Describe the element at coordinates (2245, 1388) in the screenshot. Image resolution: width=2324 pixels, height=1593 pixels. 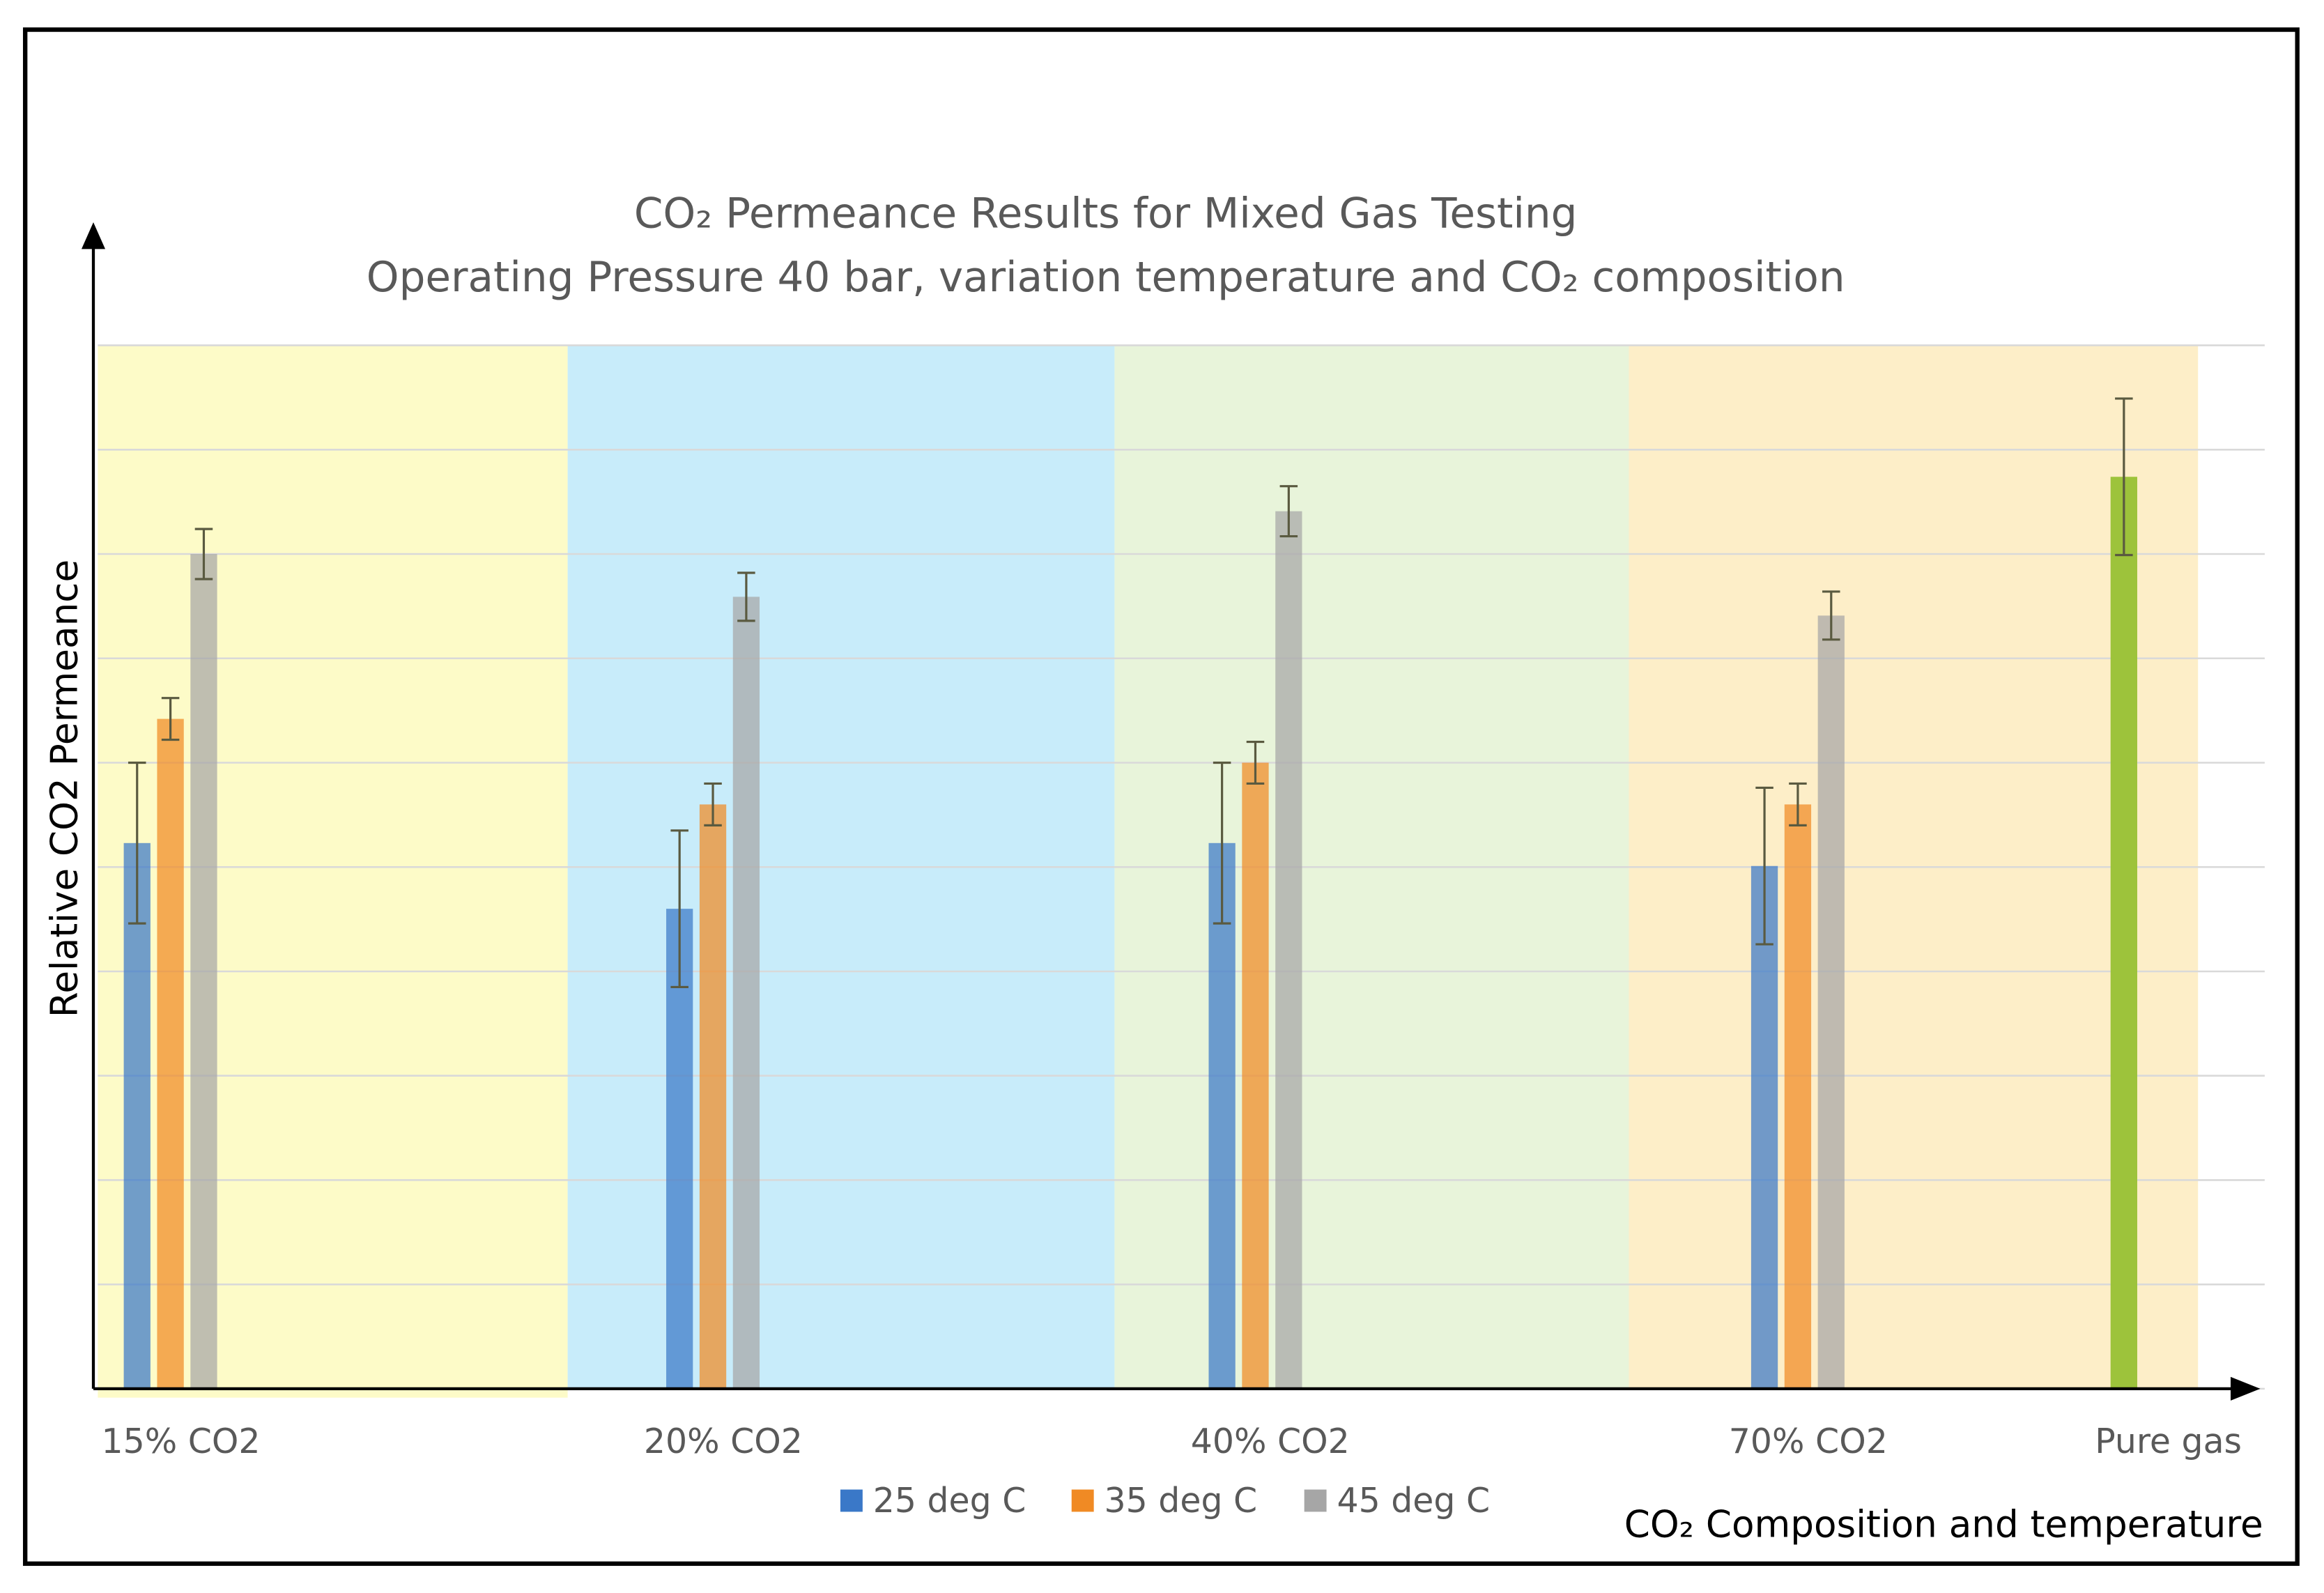
I see `x-arrow` at that location.